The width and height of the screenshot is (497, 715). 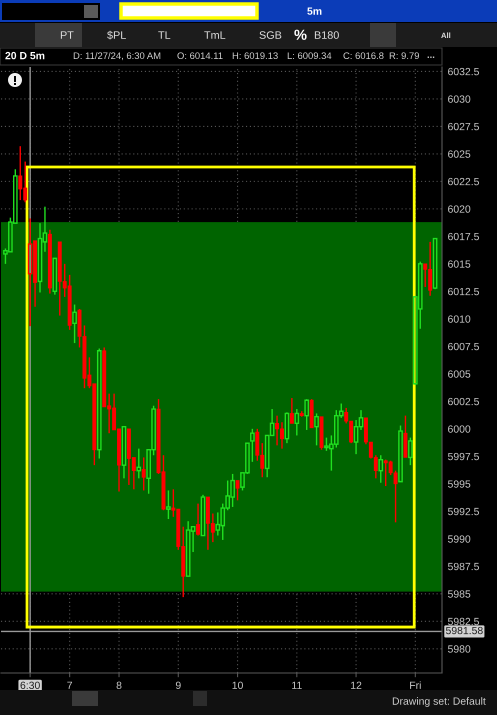 What do you see at coordinates (459, 374) in the screenshot?
I see `y-tick-label: 6005` at bounding box center [459, 374].